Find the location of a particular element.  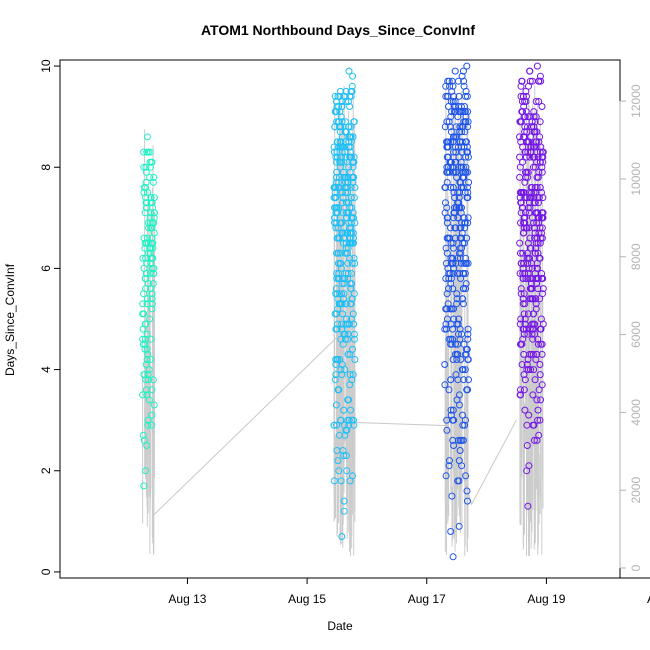

y2-tick-label: 6000 is located at coordinates (636, 334).